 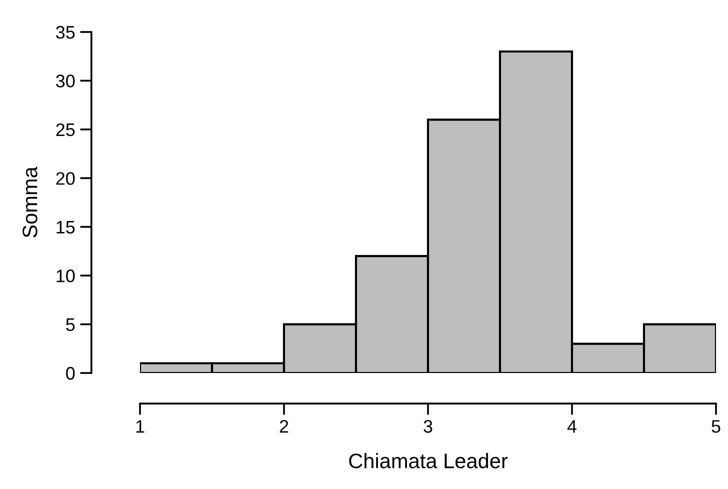 I want to click on y-tick-label: 5, so click(x=70, y=325).